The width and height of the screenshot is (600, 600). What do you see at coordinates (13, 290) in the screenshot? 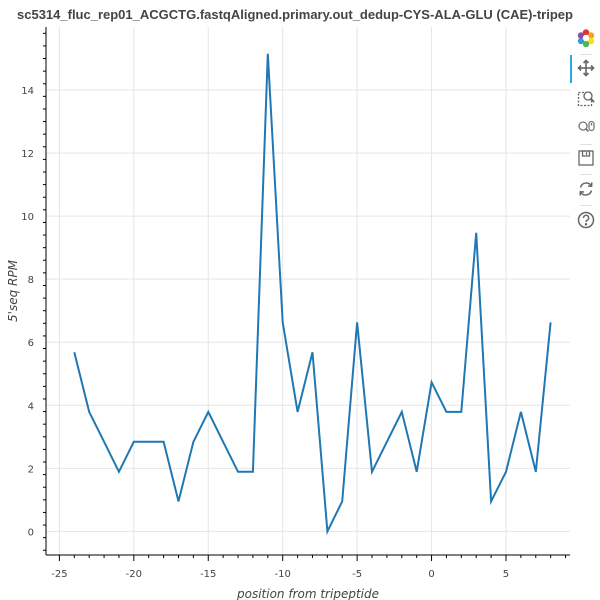
I see `y-axis-label: 5'seq RPM` at bounding box center [13, 290].